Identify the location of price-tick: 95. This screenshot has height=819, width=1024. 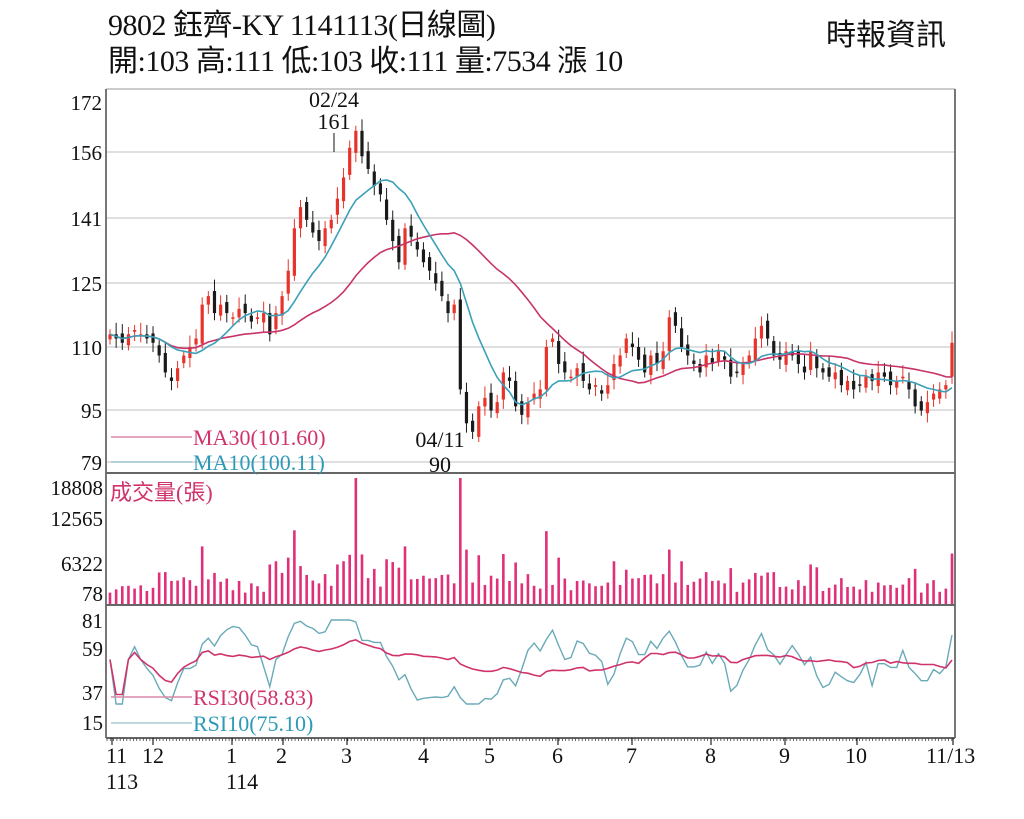
(91, 411).